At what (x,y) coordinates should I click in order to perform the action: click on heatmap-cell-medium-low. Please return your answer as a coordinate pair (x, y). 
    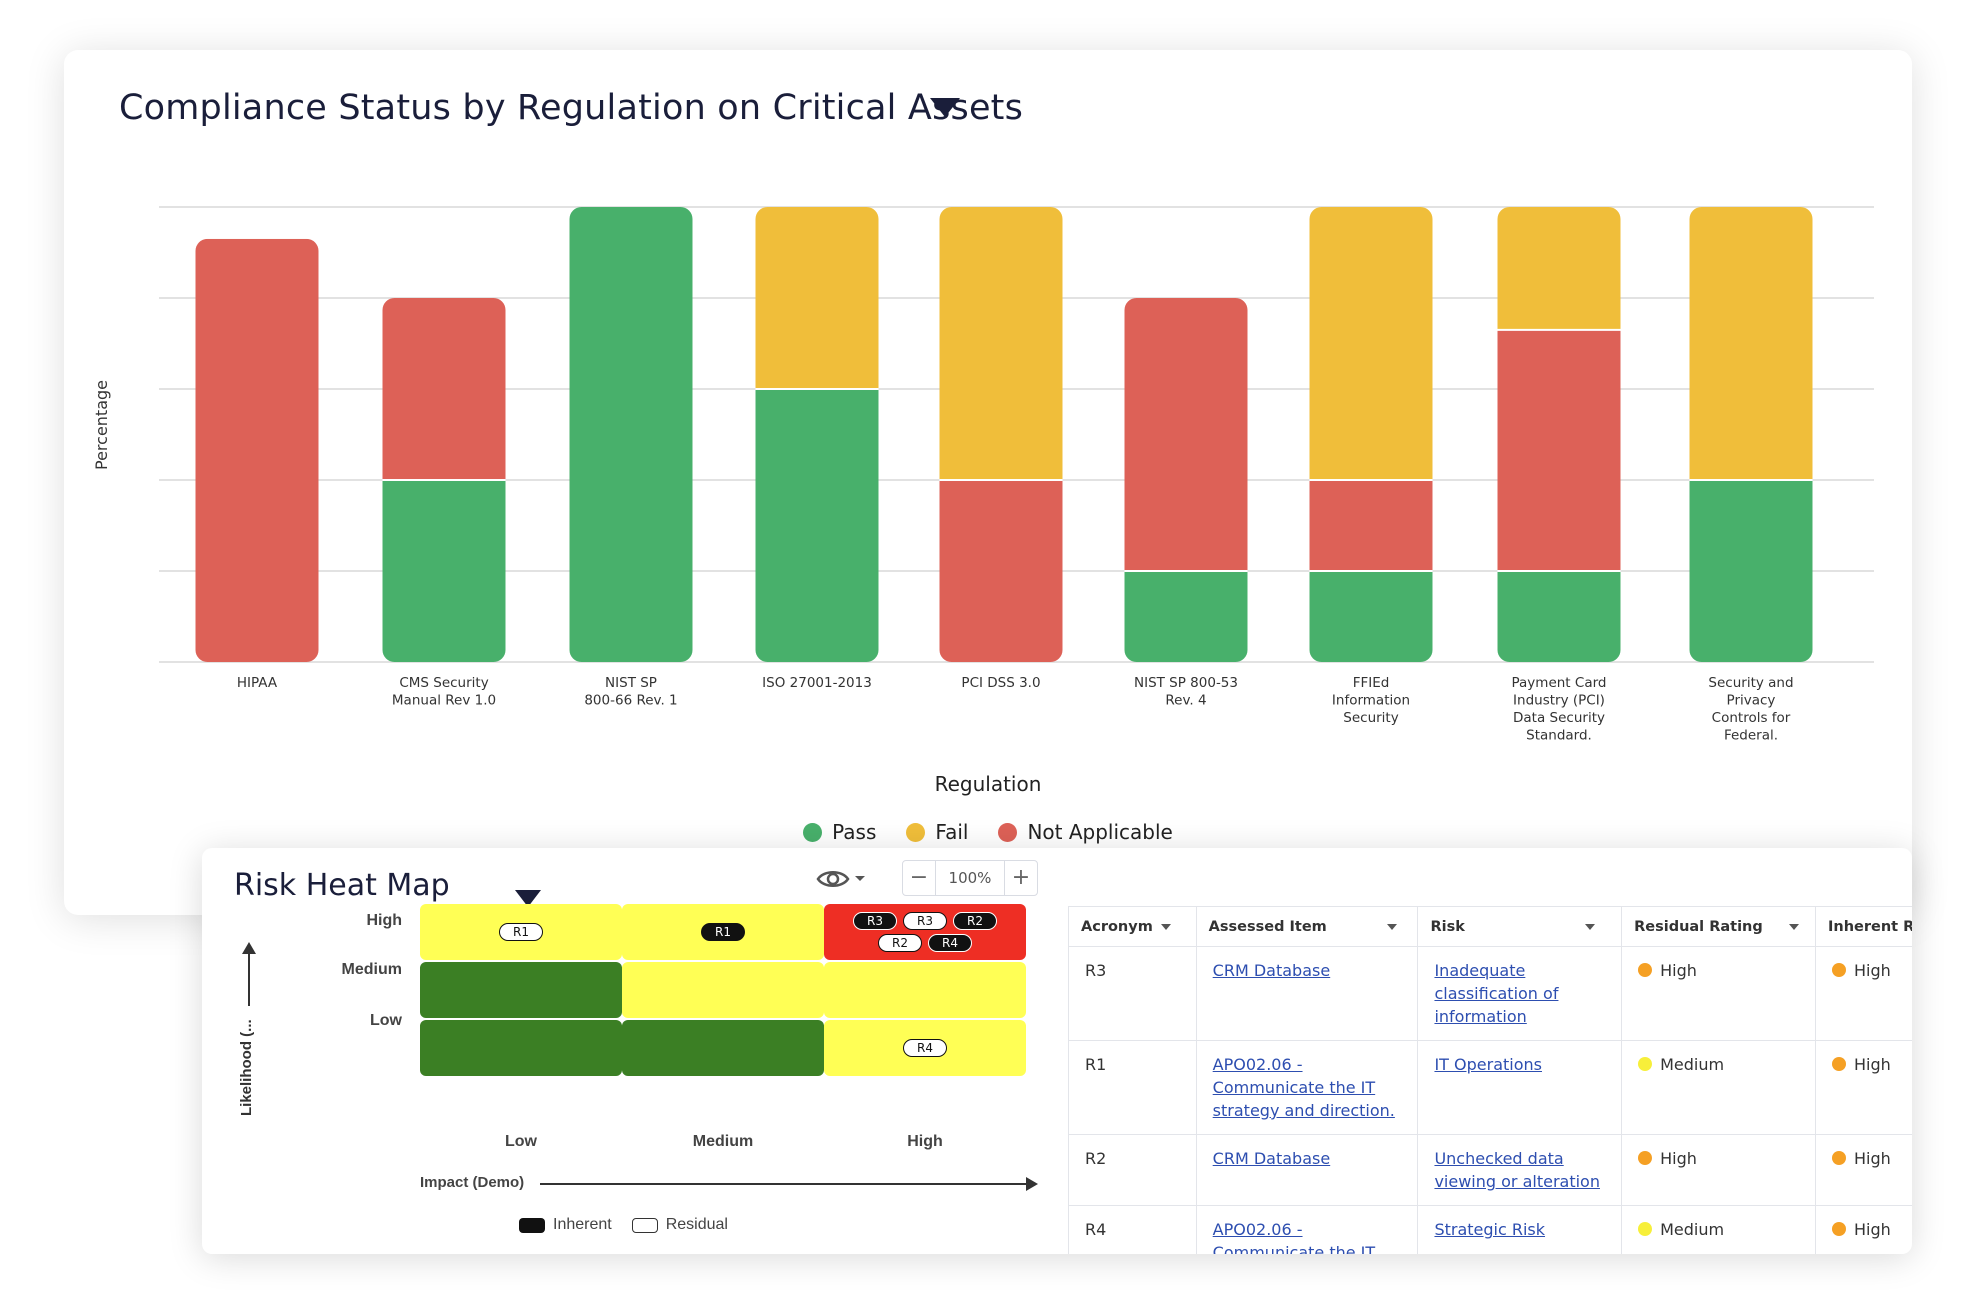
    Looking at the image, I should click on (521, 990).